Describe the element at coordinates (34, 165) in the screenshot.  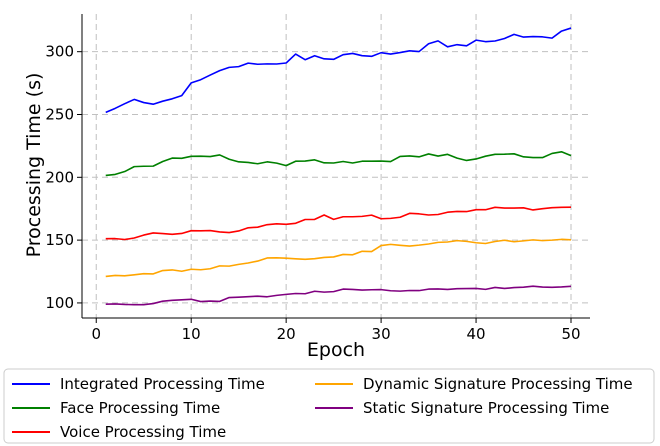
I see `y-axis-label: Processing Time (s)` at that location.